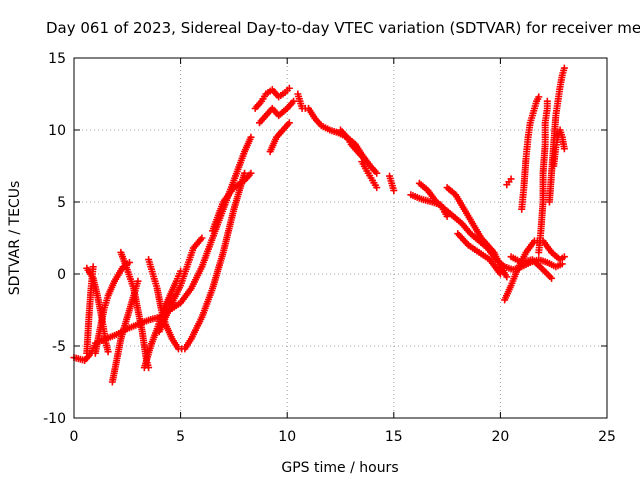  Describe the element at coordinates (339, 468) in the screenshot. I see `x-axis-label: GPS time / hours` at that location.